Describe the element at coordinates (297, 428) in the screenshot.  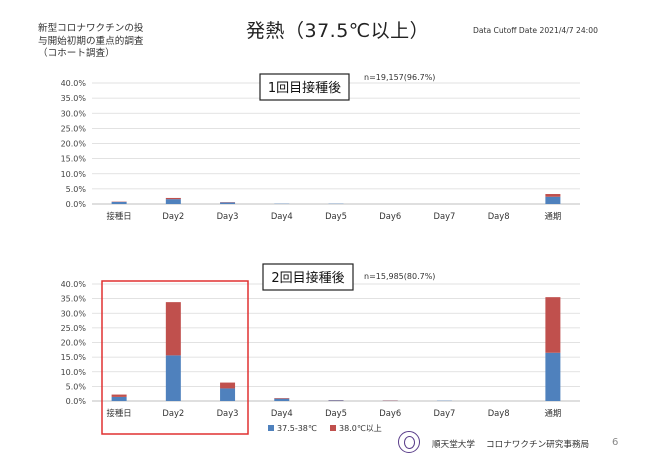
I see `legend-label: 37.5-38℃` at that location.